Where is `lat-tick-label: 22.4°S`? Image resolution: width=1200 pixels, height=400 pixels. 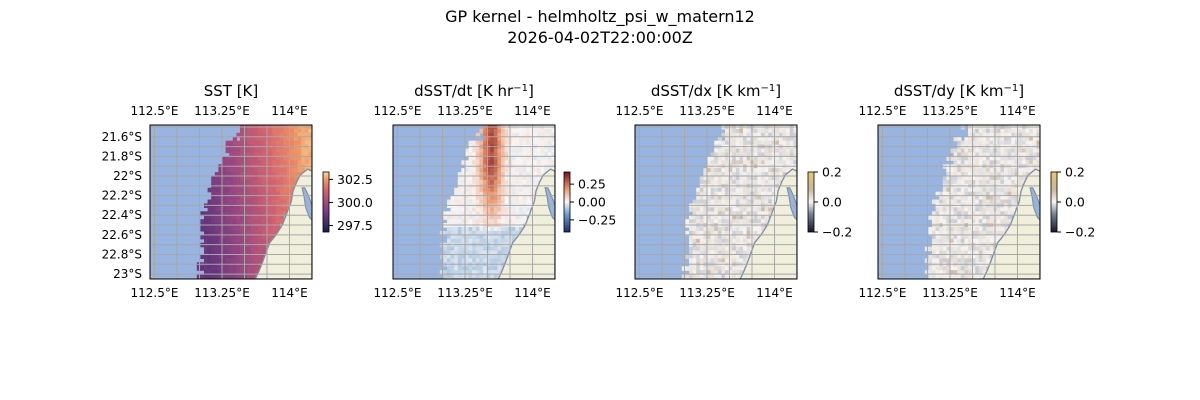 lat-tick-label: 22.4°S is located at coordinates (122, 215).